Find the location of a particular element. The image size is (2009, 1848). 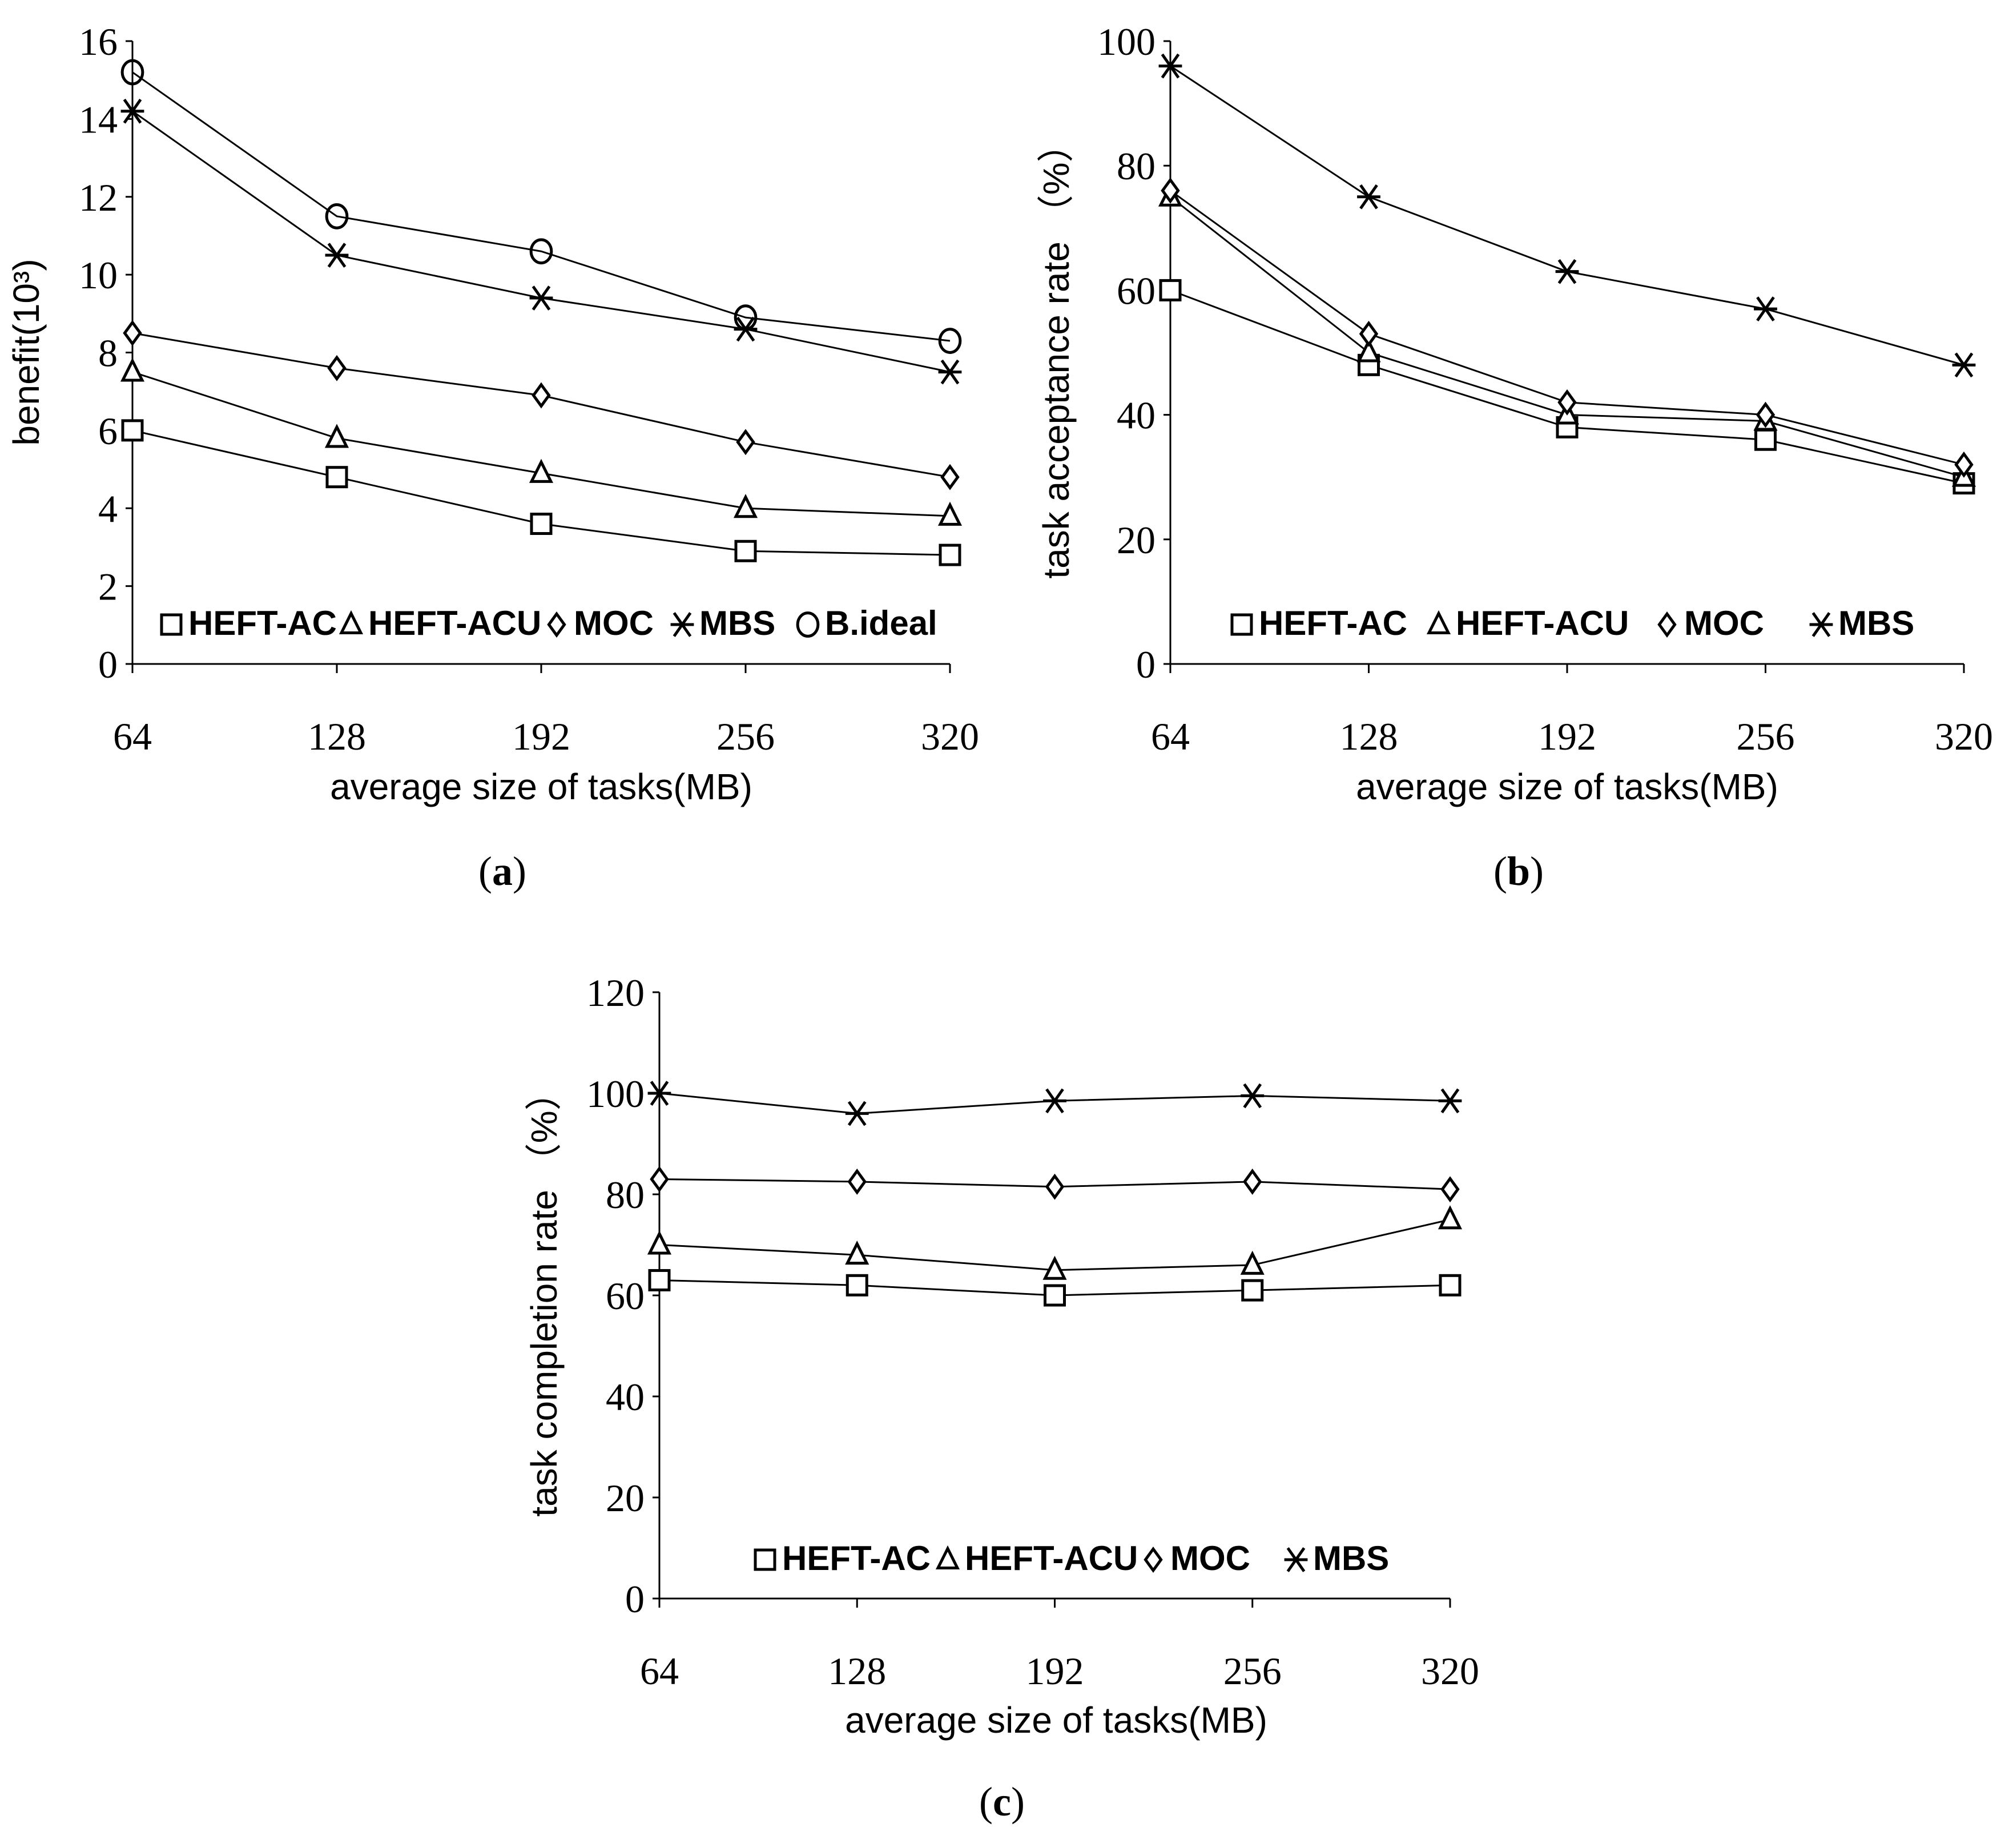

series-line-mbs is located at coordinates (541, 241).